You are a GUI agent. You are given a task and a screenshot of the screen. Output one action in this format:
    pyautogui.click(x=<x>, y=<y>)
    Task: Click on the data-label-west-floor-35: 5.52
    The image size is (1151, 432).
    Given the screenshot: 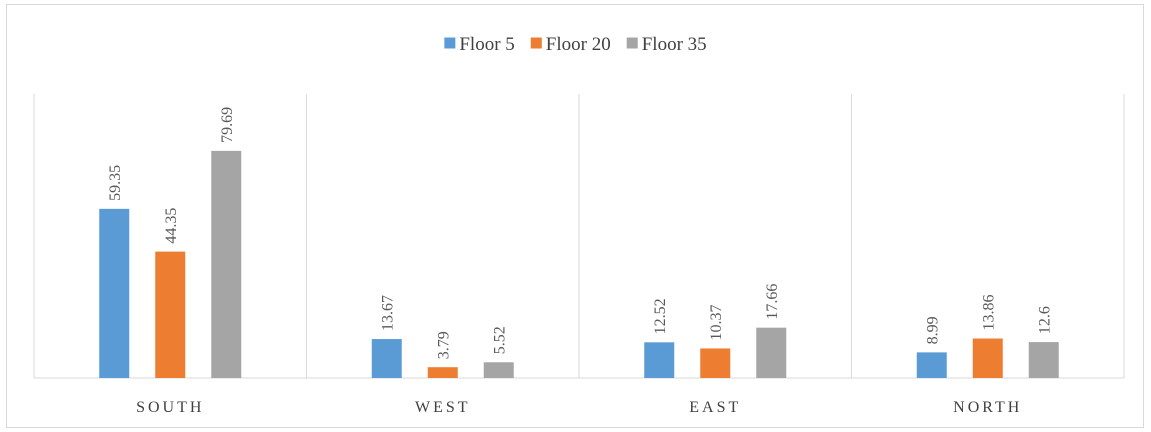 What is the action you would take?
    pyautogui.click(x=499, y=340)
    